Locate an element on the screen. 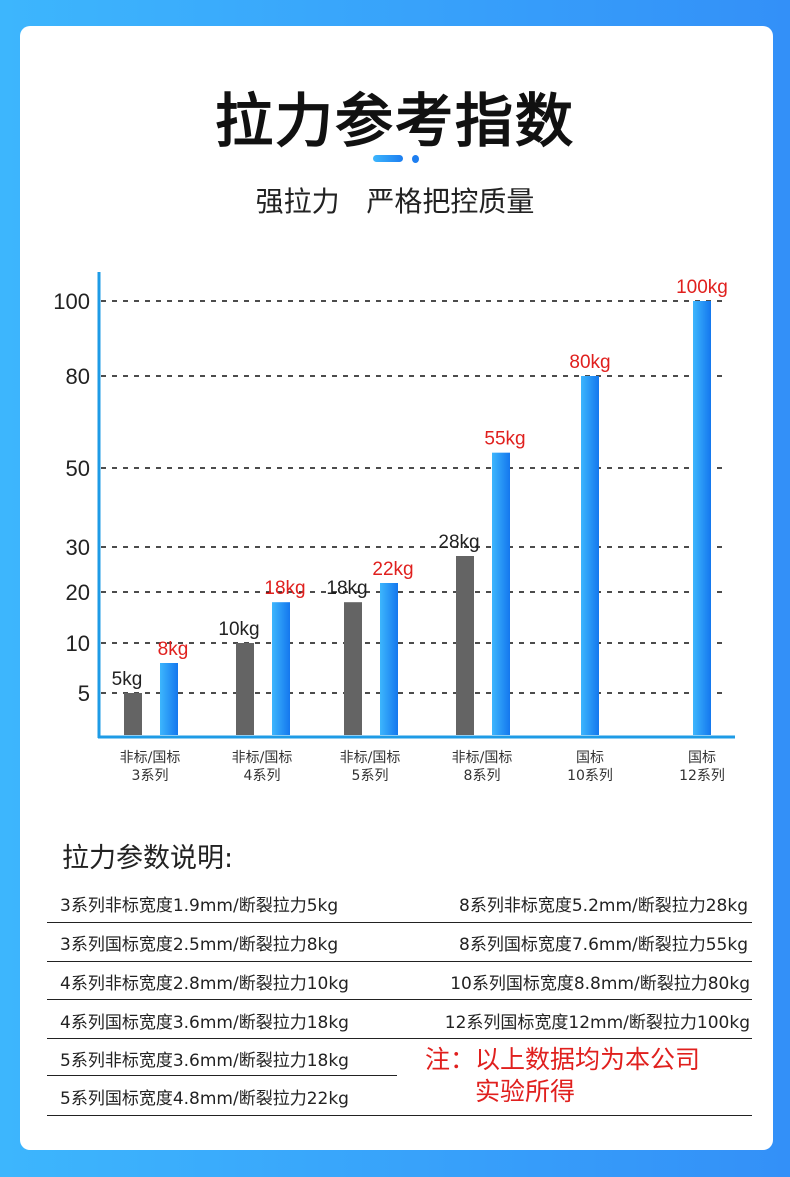  data-label: 8kg is located at coordinates (173, 649).